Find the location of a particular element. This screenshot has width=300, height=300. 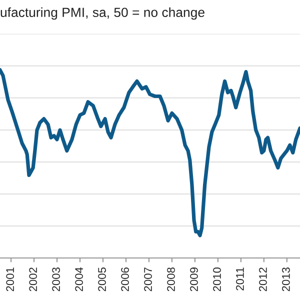

x-tick-label: 2010 is located at coordinates (217, 279).